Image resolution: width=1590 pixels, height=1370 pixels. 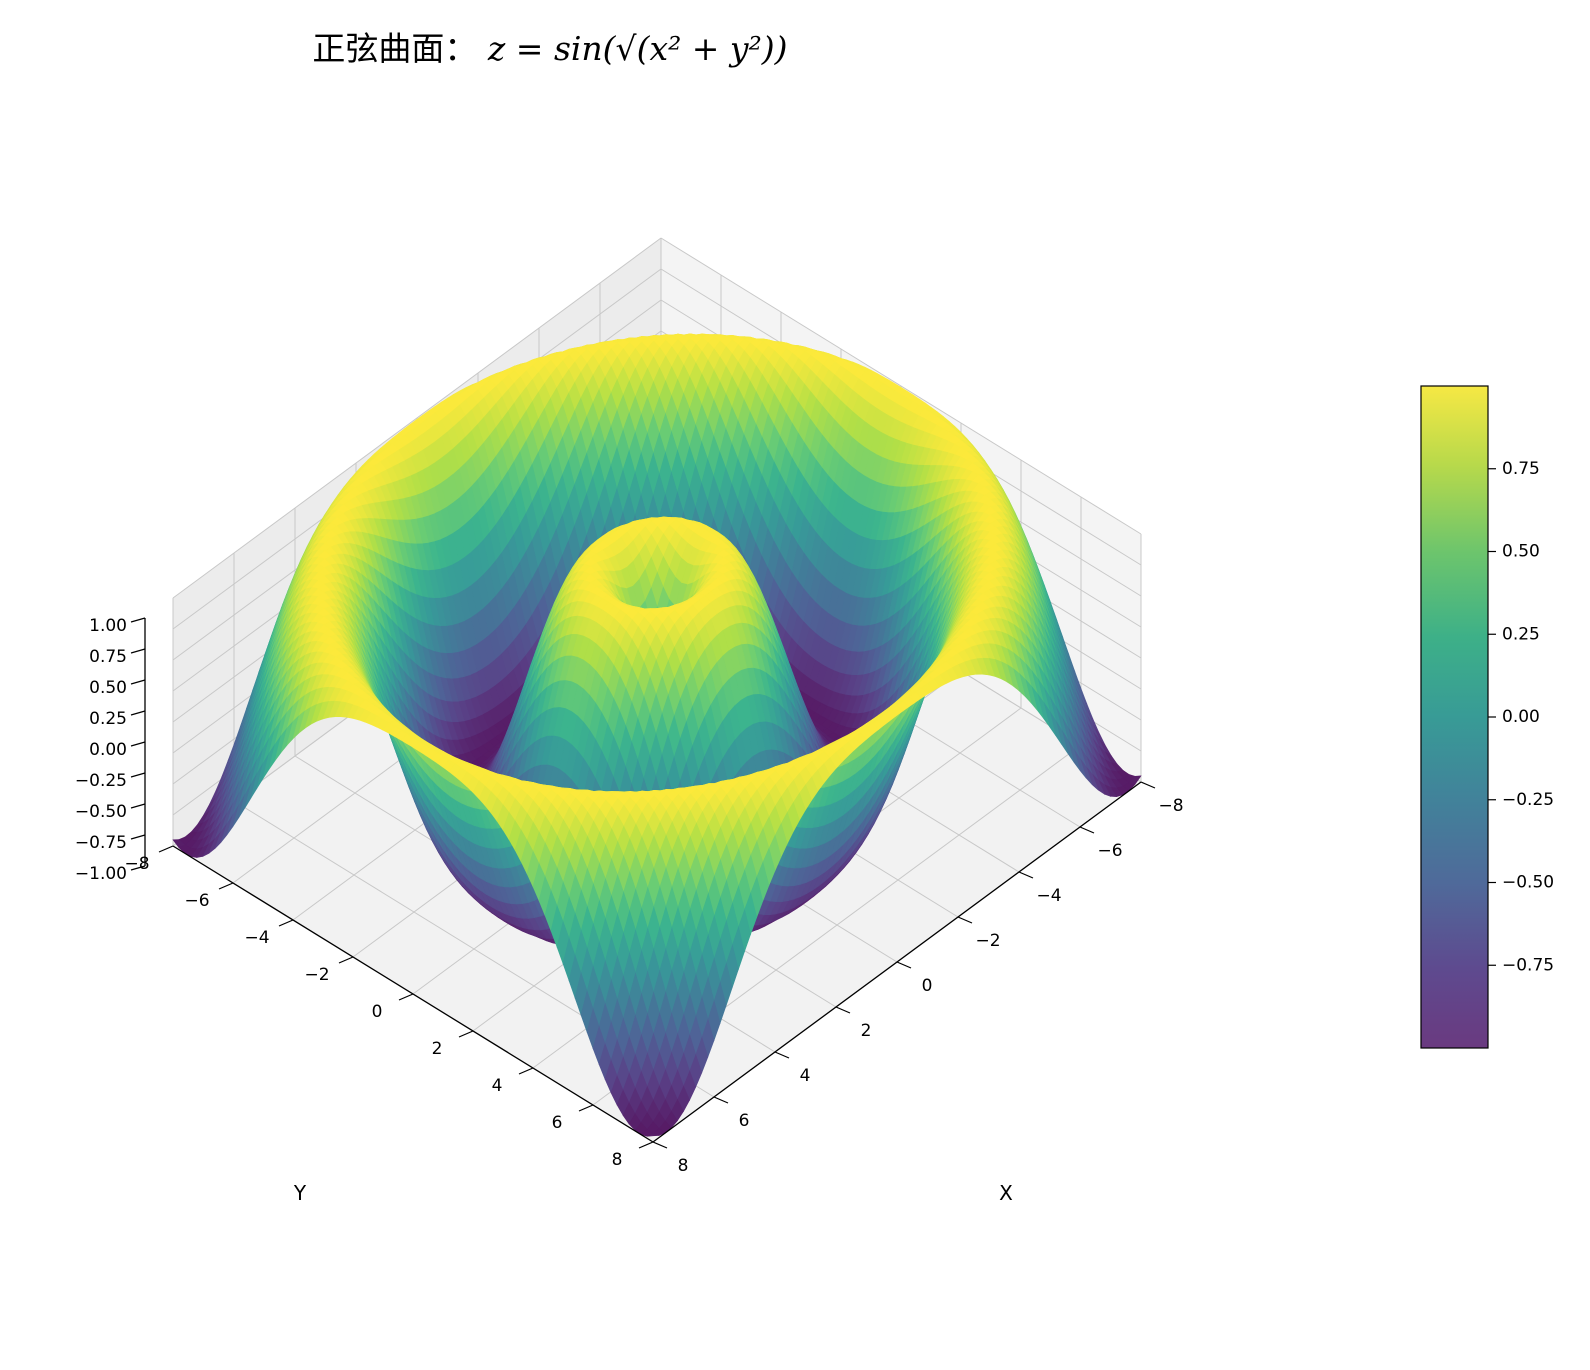 I want to click on chart-title: 正弦曲面： z = sin(√(x² + y²)), so click(x=550, y=46).